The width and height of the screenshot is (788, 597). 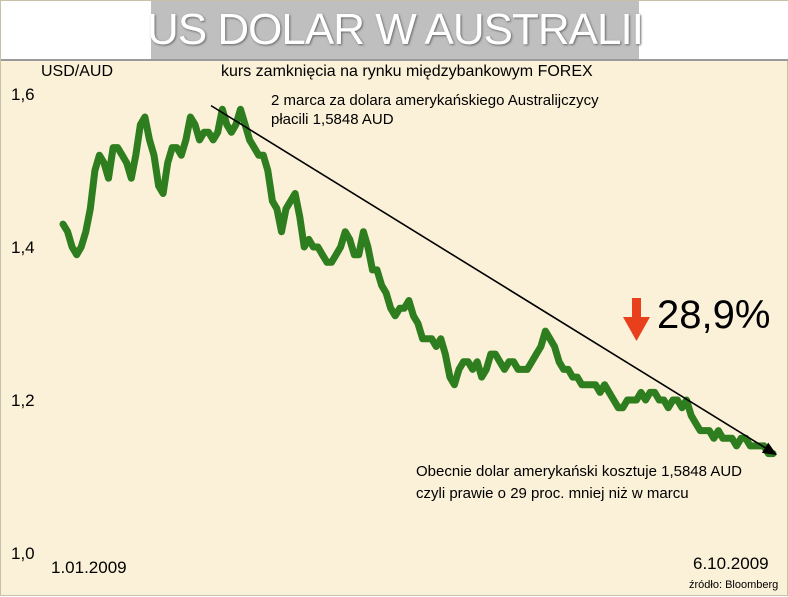 What do you see at coordinates (23, 94) in the screenshot?
I see `y-tick-label: 1,6` at bounding box center [23, 94].